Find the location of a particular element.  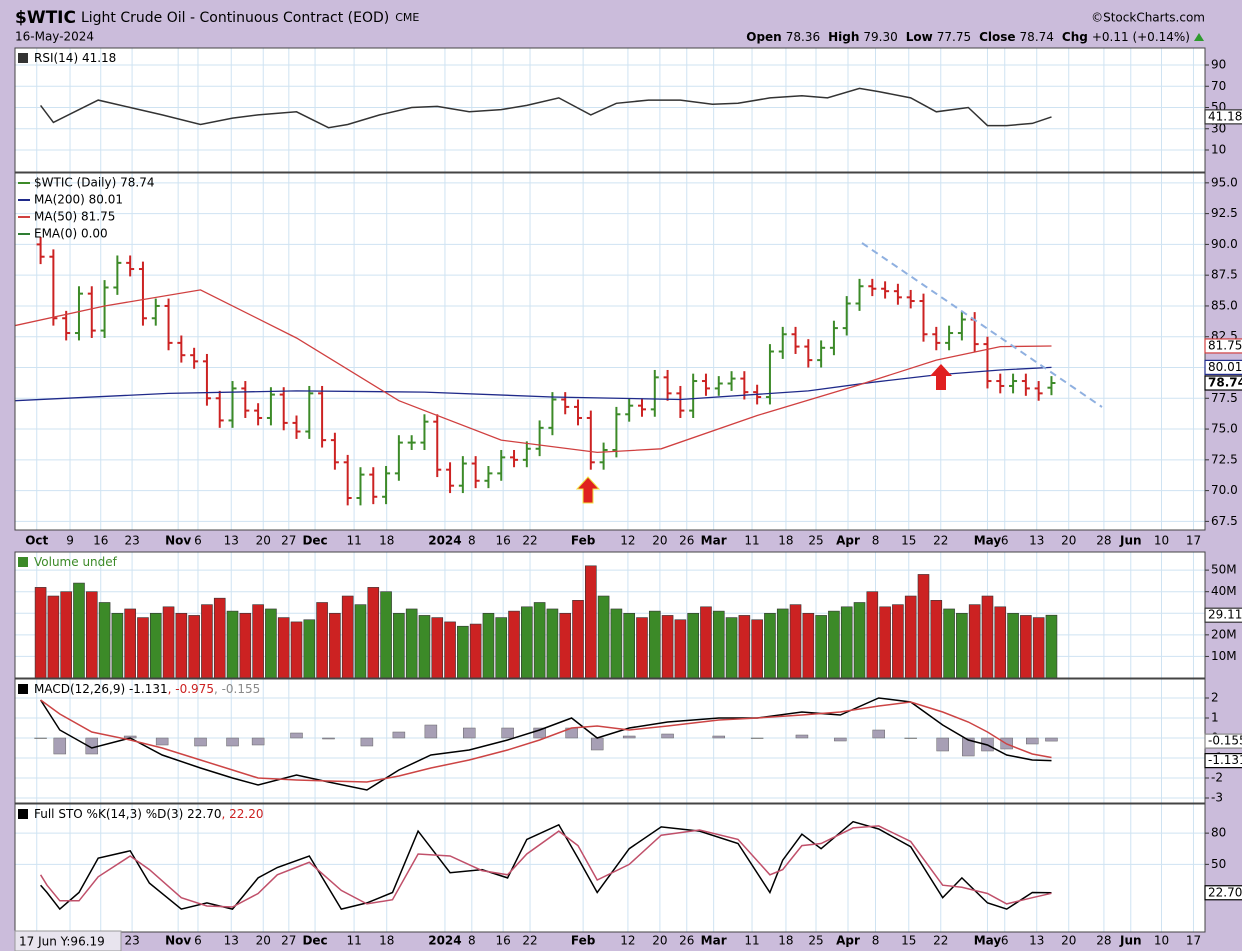

value-box-label: 81.75 is located at coordinates (1225, 345).